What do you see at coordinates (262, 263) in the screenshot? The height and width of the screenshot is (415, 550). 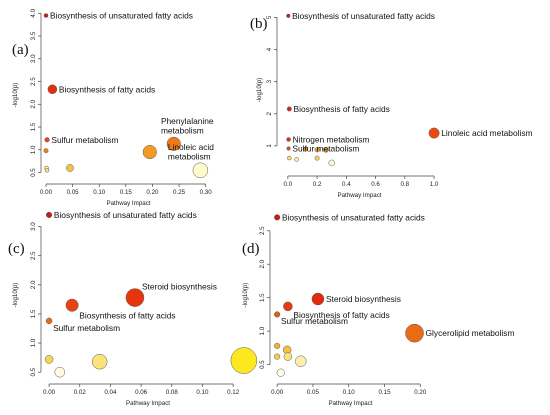 I see `y-tick-label: 2.0` at bounding box center [262, 263].